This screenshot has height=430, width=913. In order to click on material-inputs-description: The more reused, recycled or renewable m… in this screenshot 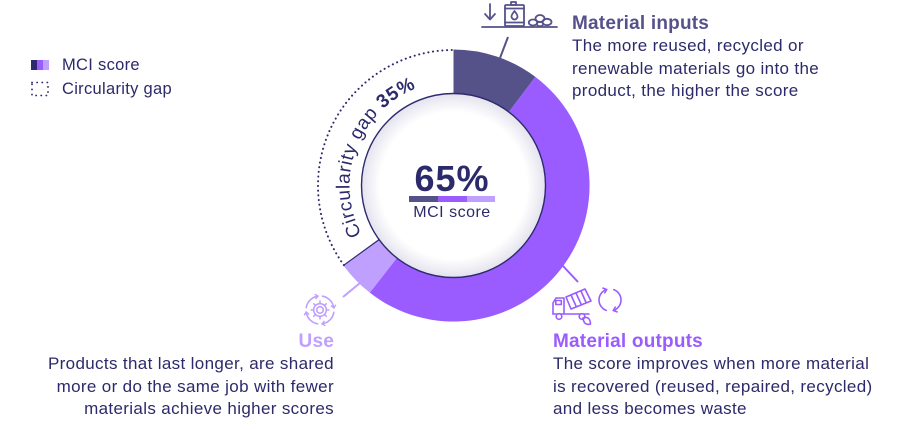, I will do `click(695, 69)`.